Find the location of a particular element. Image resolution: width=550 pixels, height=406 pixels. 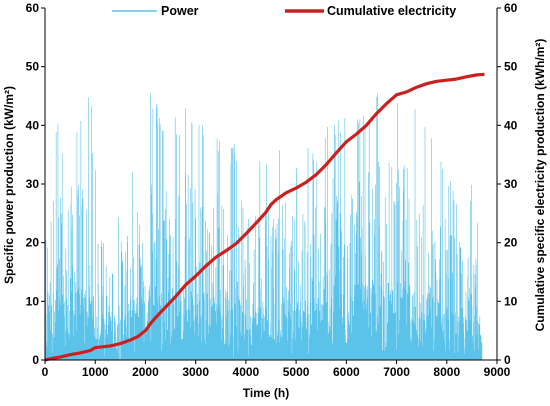

y-tick-right-label: 40 is located at coordinates (511, 125).